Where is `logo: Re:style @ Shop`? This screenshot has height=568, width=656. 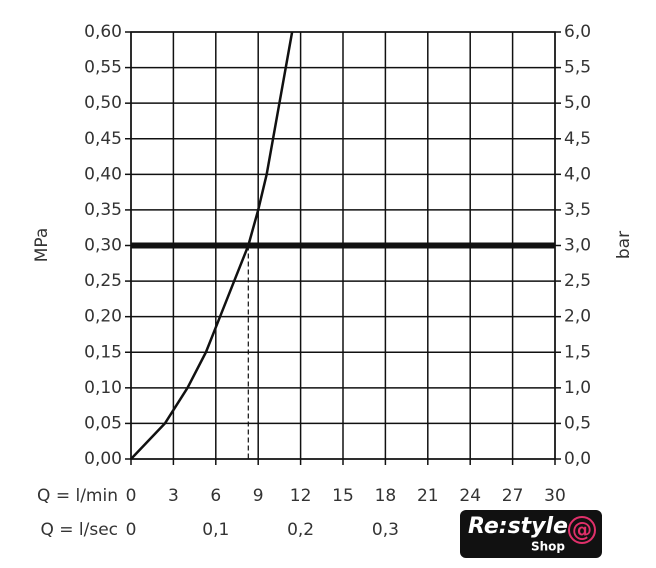
logo: Re:style @ Shop is located at coordinates (531, 534).